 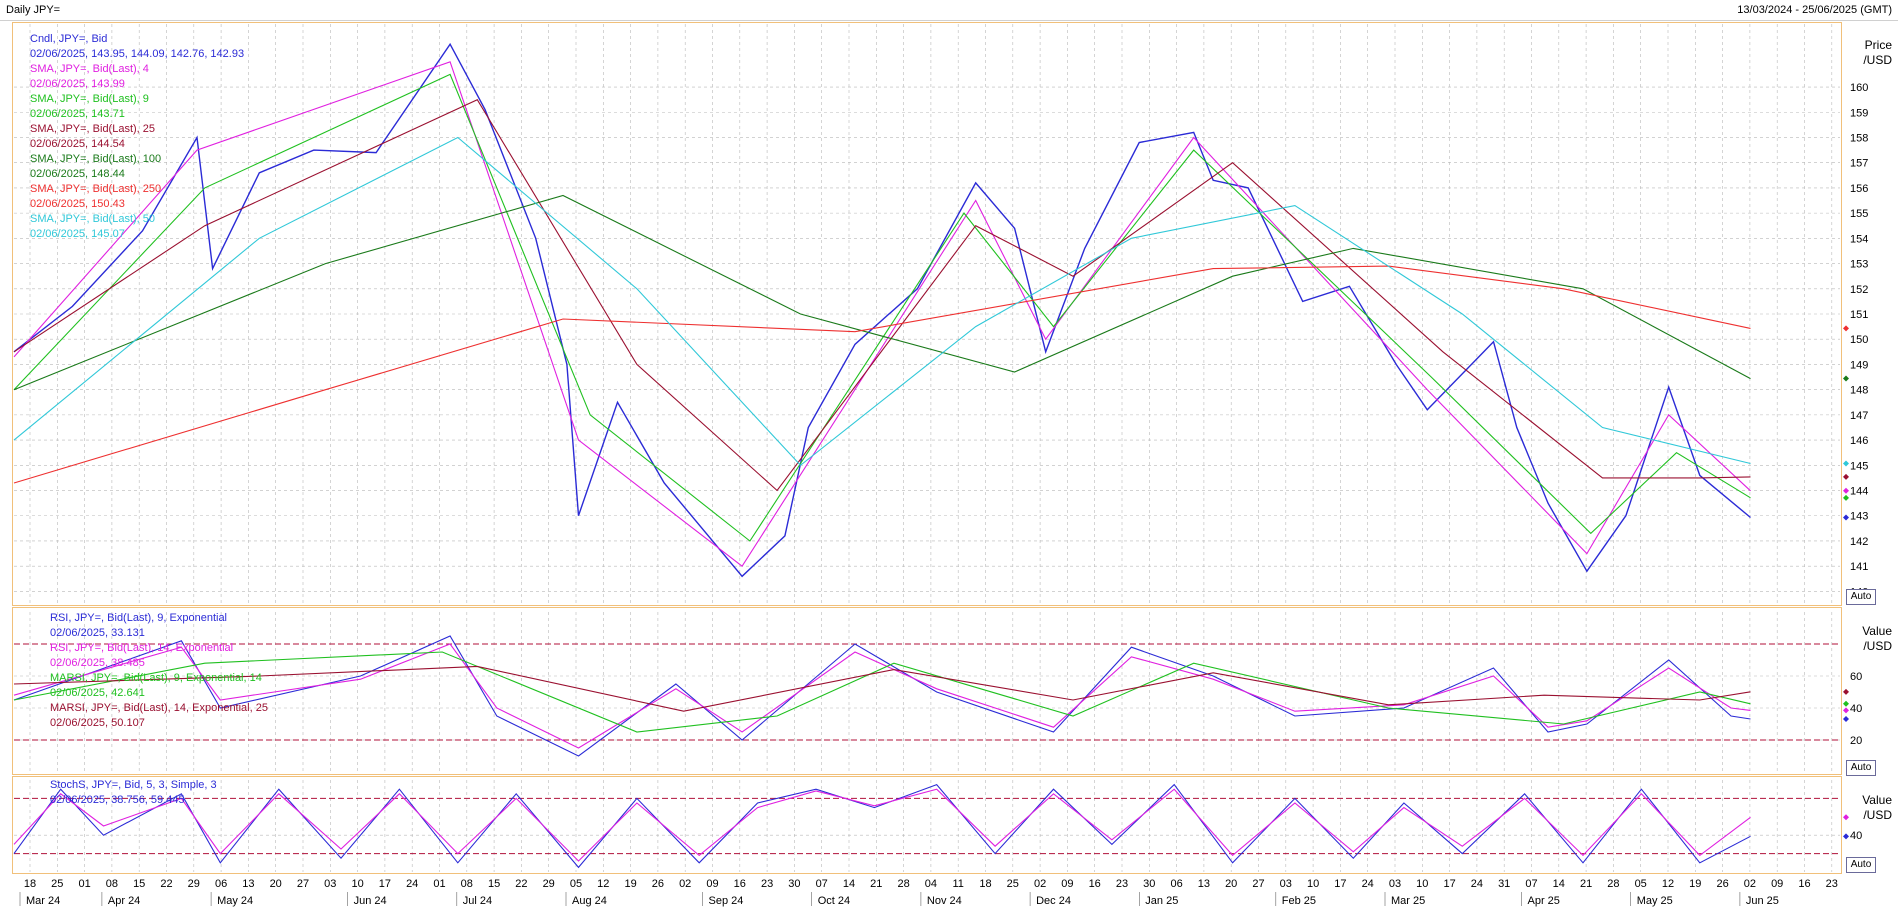 What do you see at coordinates (1641, 884) in the screenshot?
I see `x-day-label-59: 05` at bounding box center [1641, 884].